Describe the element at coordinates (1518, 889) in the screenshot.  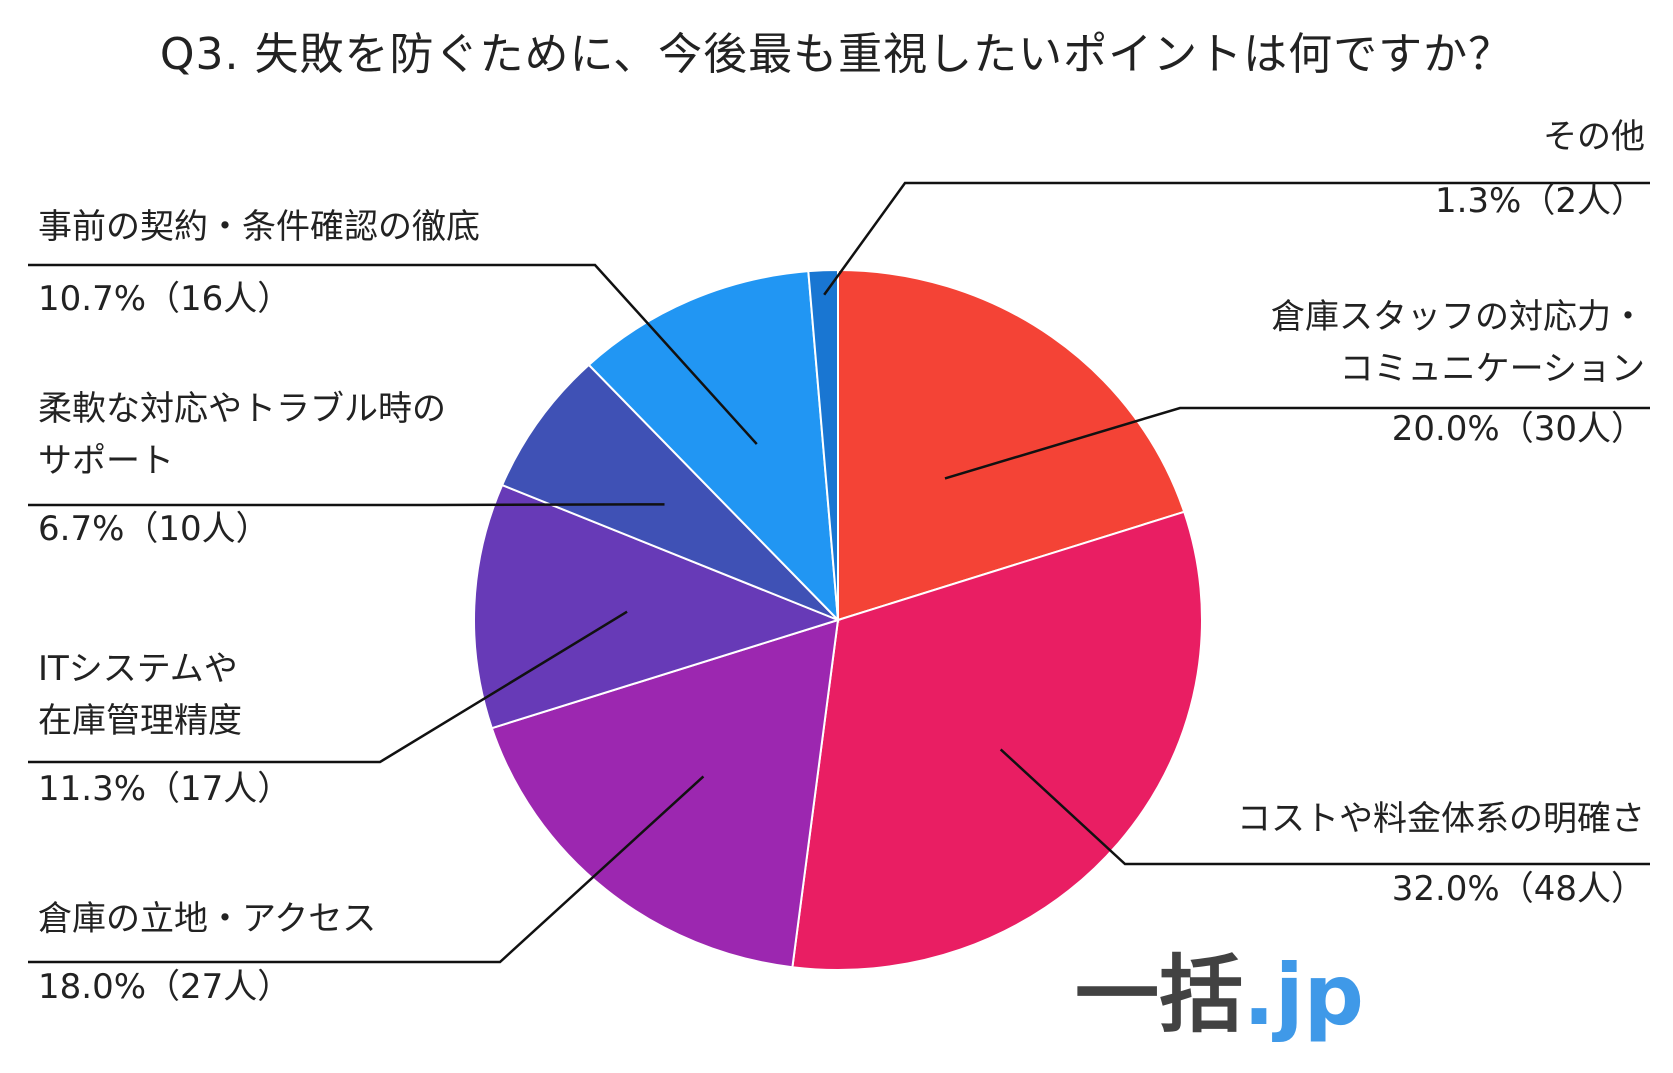
I see `slice-value-2: 32.0%（48人）` at that location.